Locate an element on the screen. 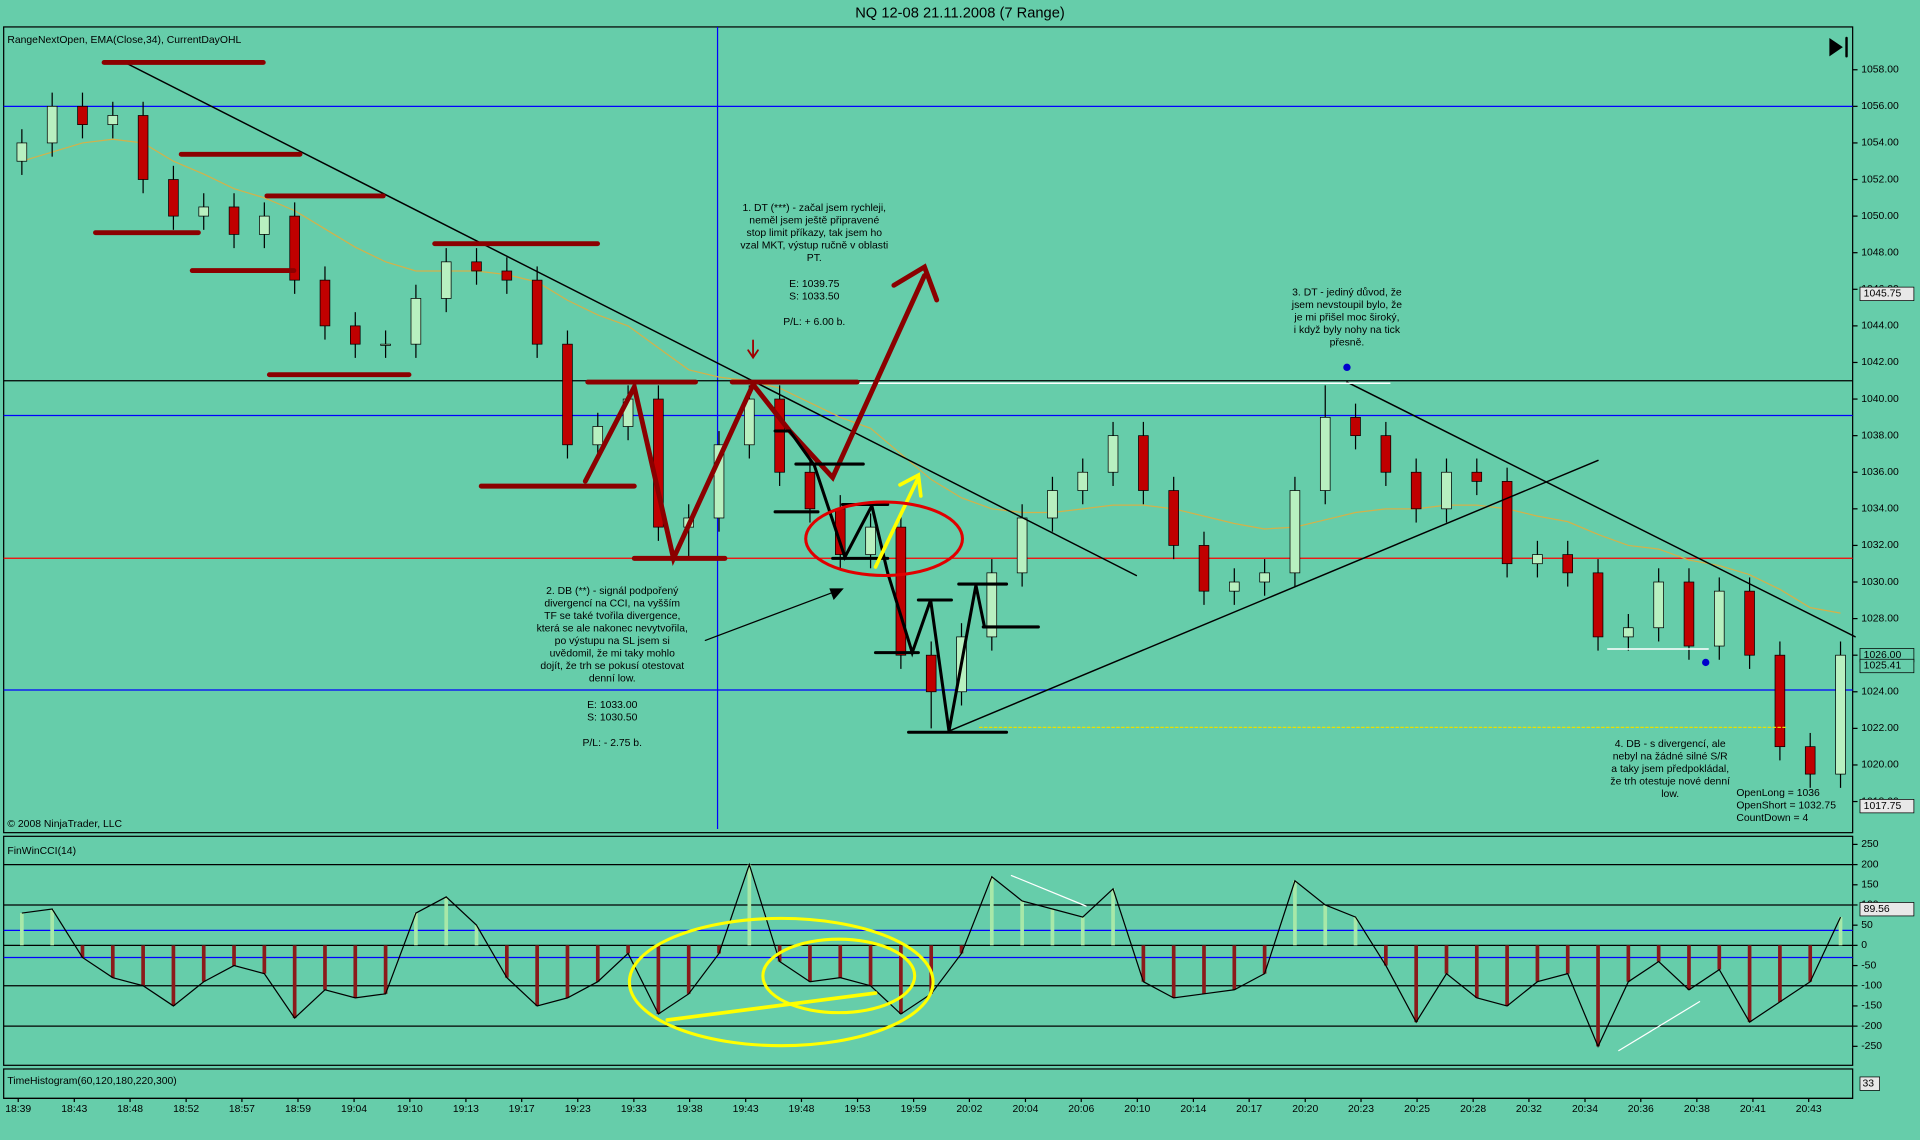 The width and height of the screenshot is (1920, 1140). annotation-text: OpenShort = 1032.75 is located at coordinates (1786, 806).